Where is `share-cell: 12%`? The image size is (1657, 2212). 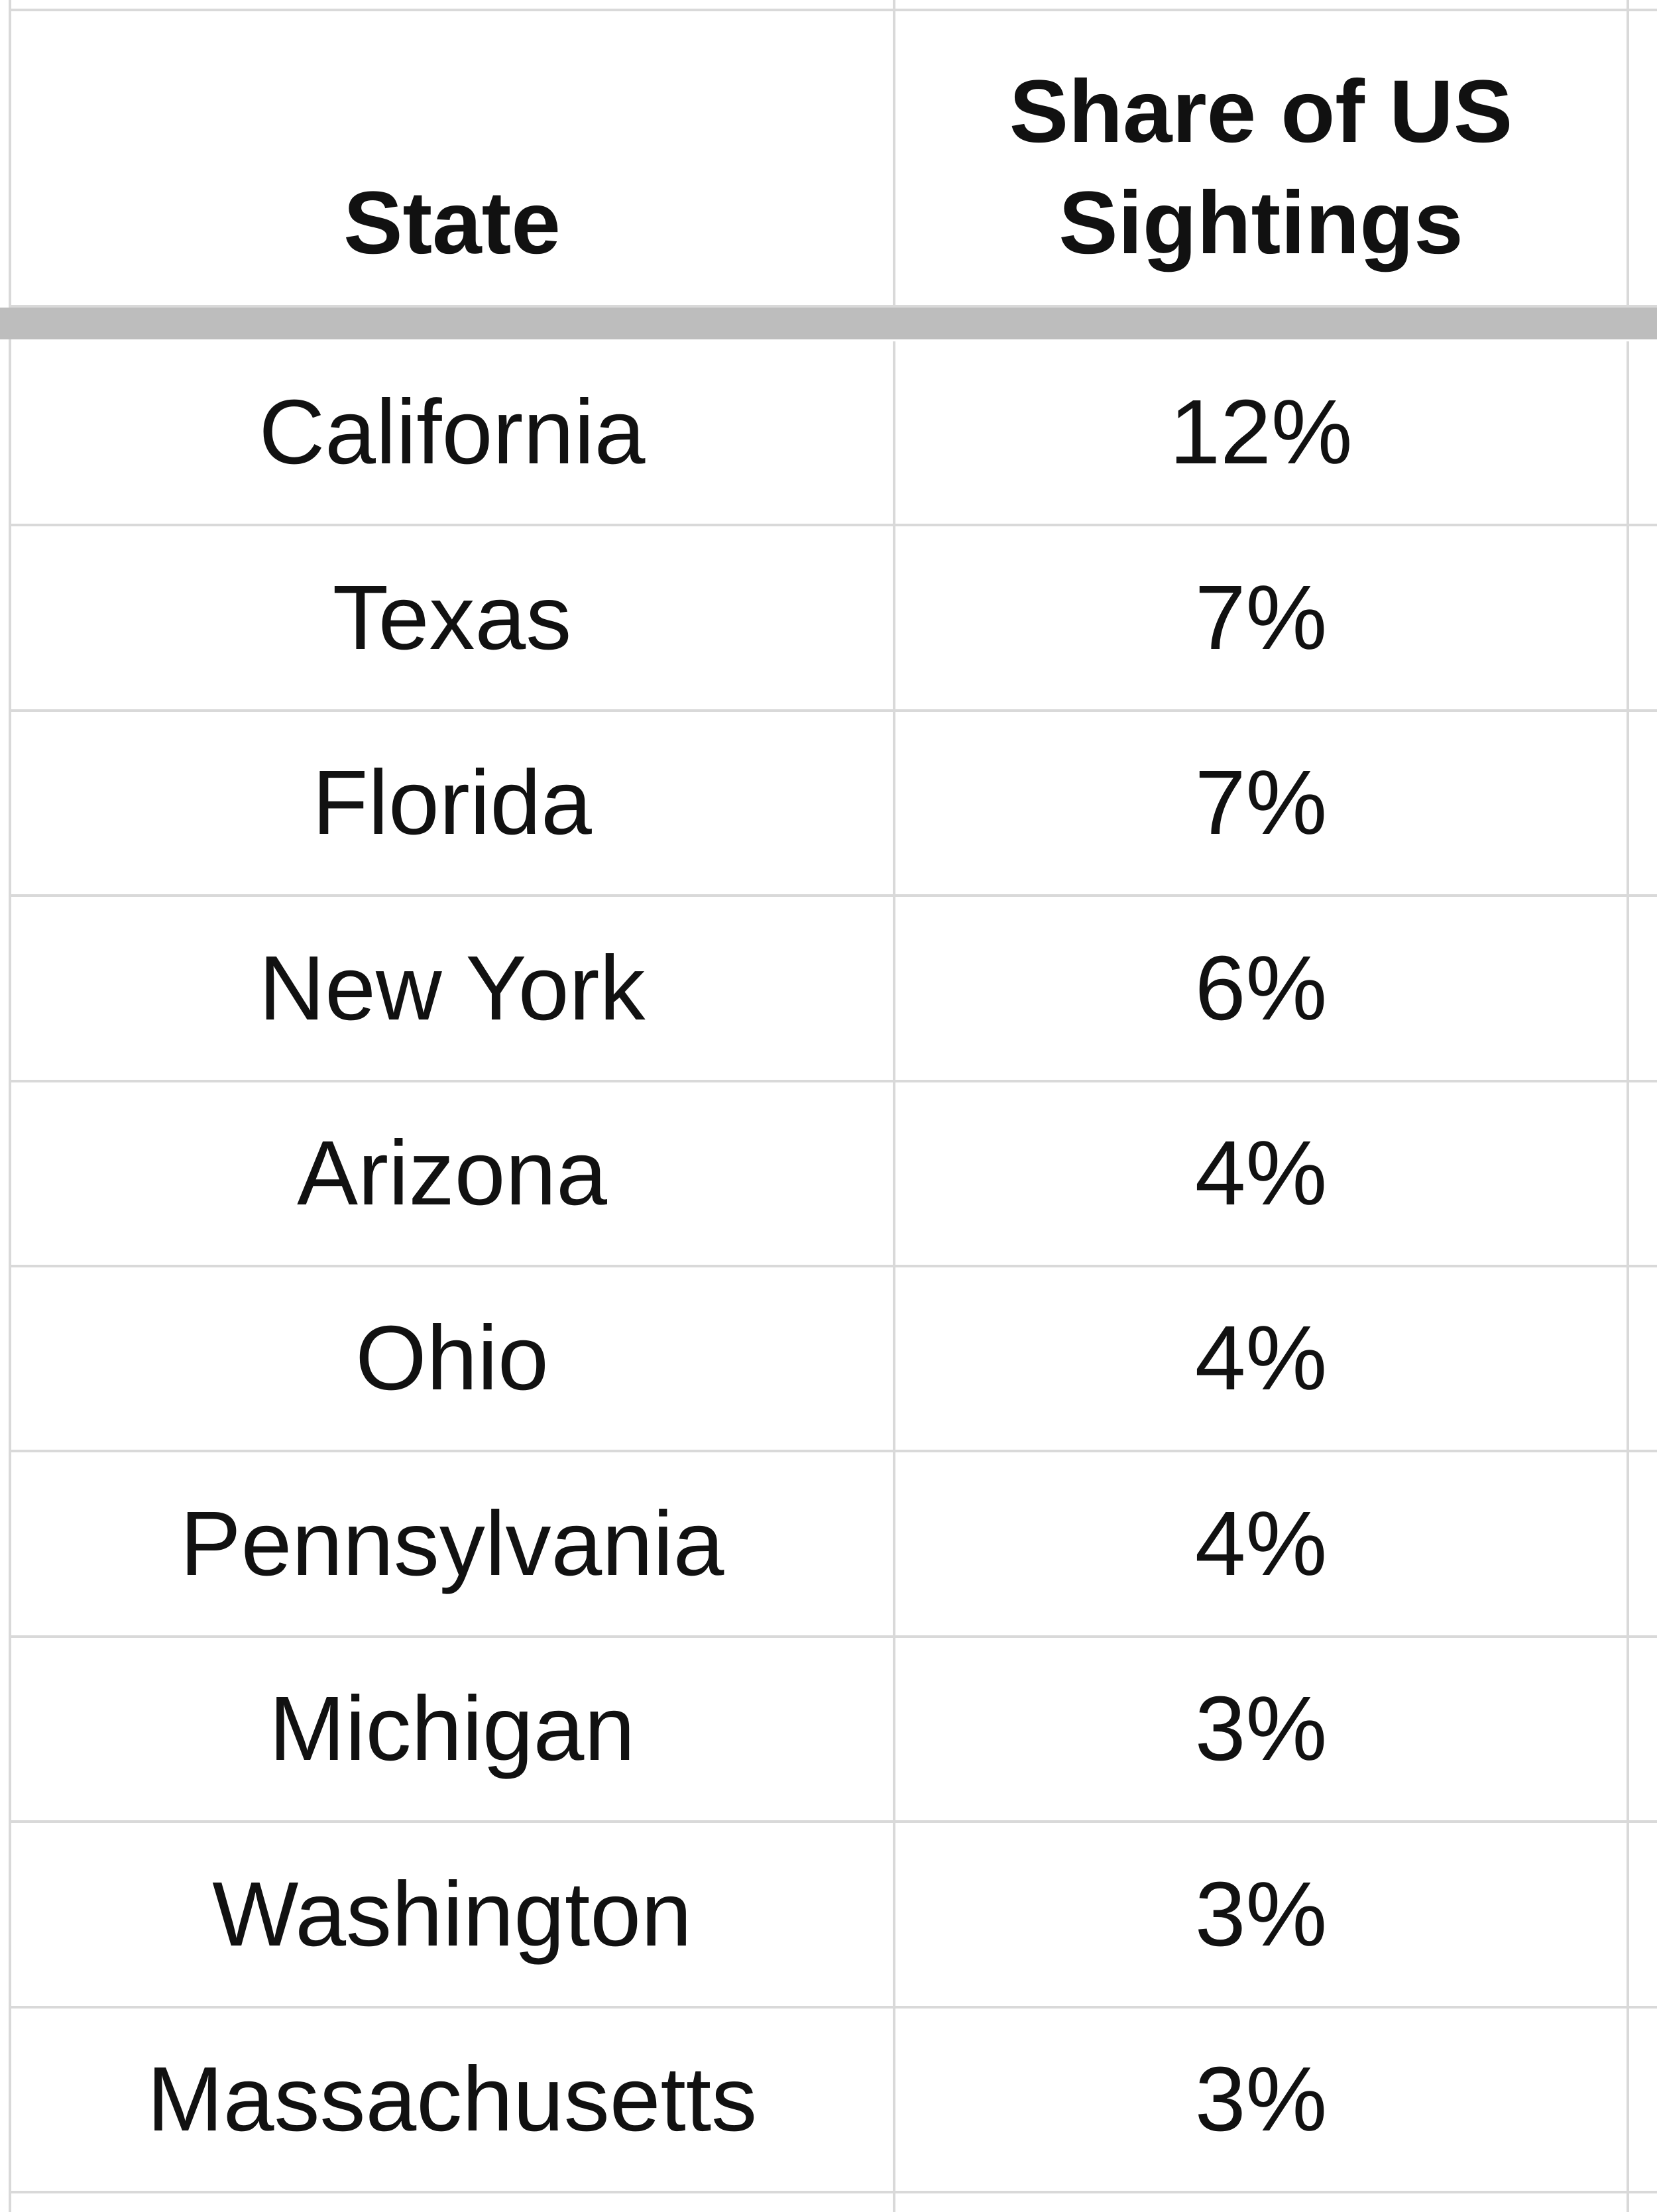
share-cell: 12% is located at coordinates (1262, 434).